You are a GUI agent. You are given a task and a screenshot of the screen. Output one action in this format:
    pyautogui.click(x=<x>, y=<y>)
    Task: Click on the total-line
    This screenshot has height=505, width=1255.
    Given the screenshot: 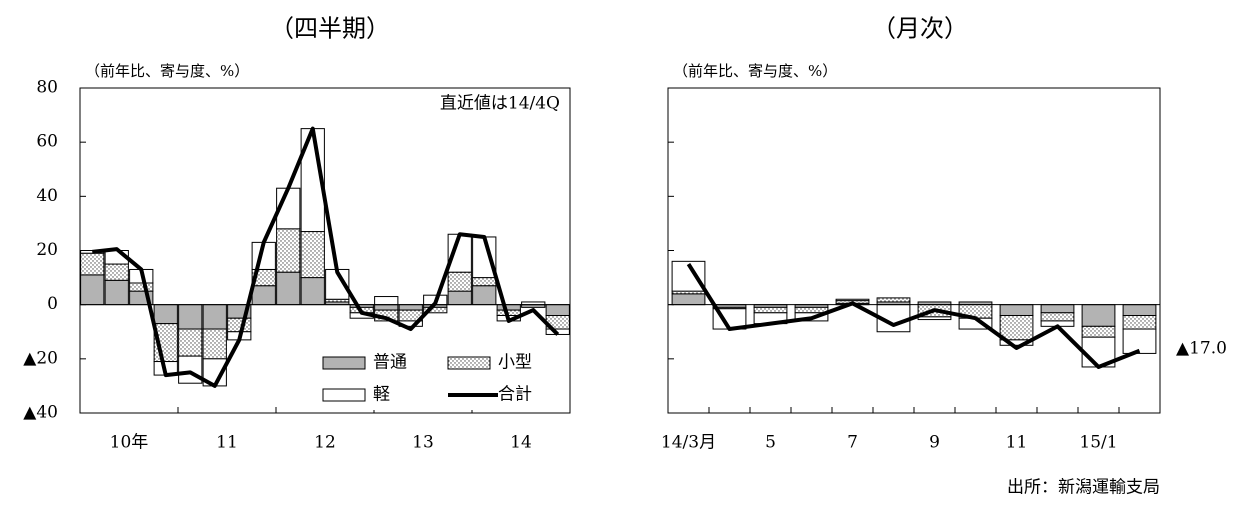 What is the action you would take?
    pyautogui.click(x=913, y=315)
    